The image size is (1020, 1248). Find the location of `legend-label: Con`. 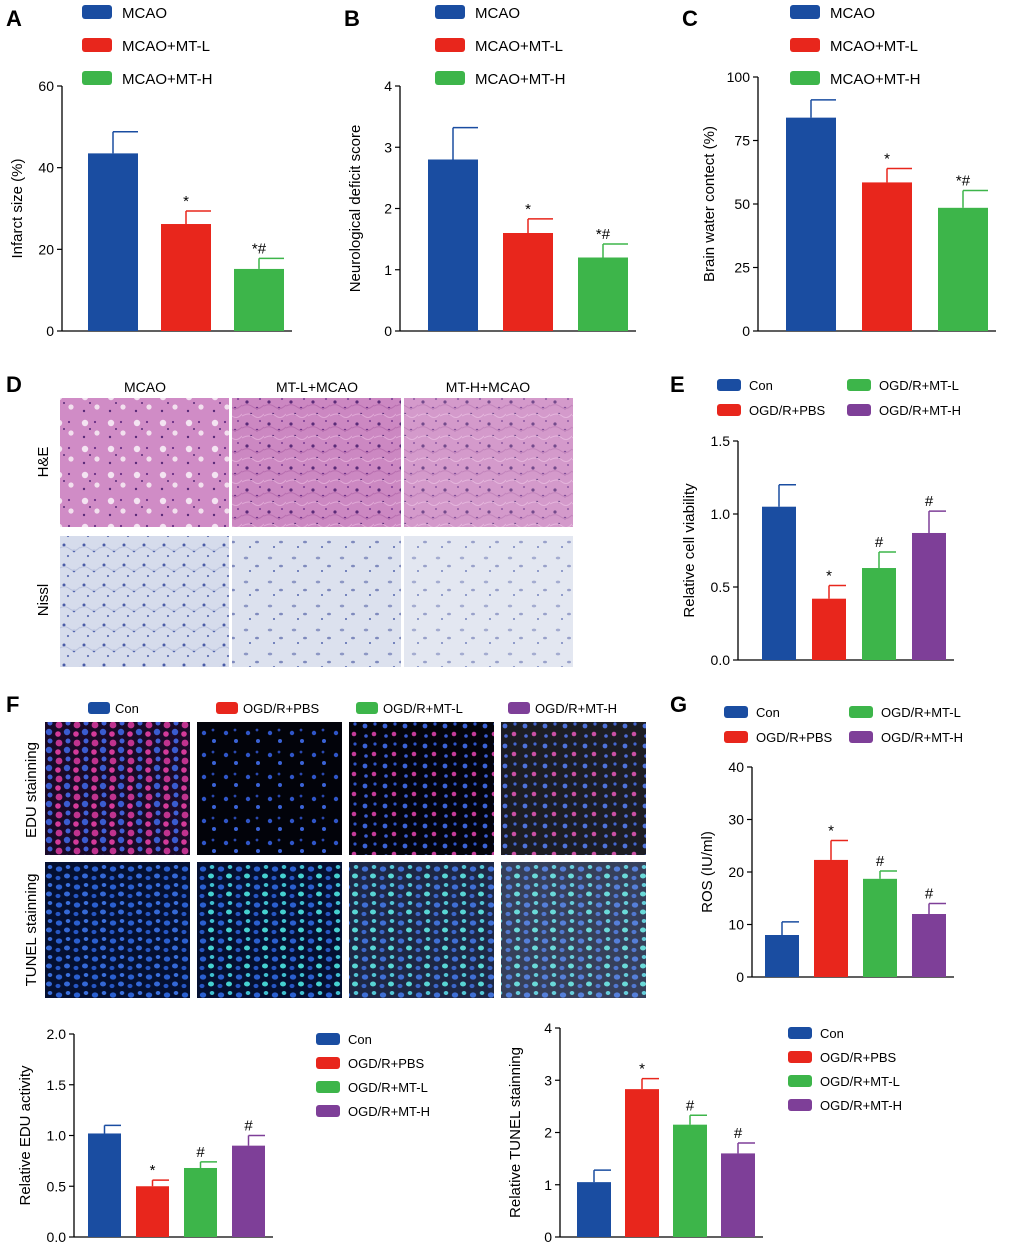

legend-label: Con is located at coordinates (832, 1033).